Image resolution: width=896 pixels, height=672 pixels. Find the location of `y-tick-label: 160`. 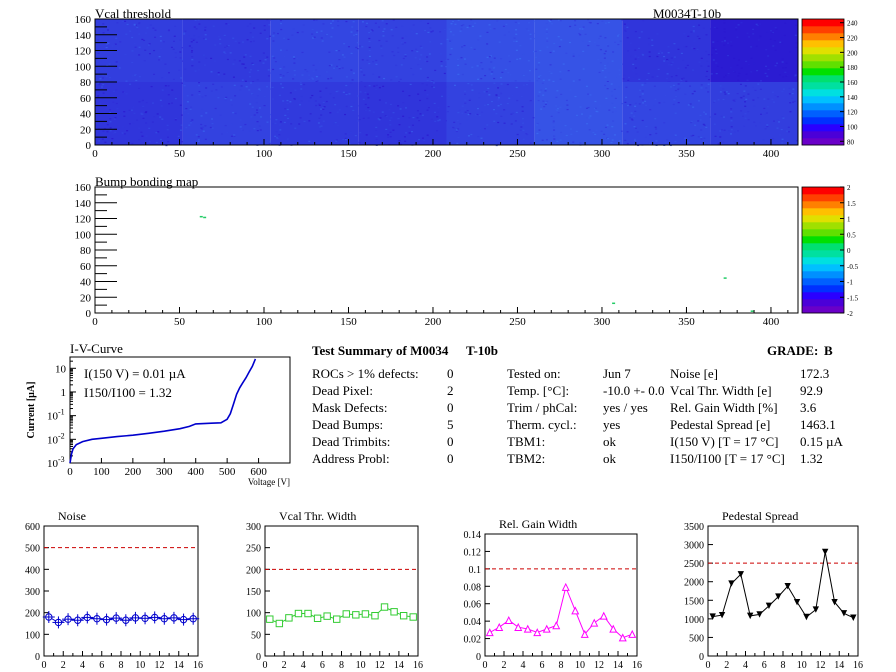

y-tick-label: 160 is located at coordinates (83, 188).